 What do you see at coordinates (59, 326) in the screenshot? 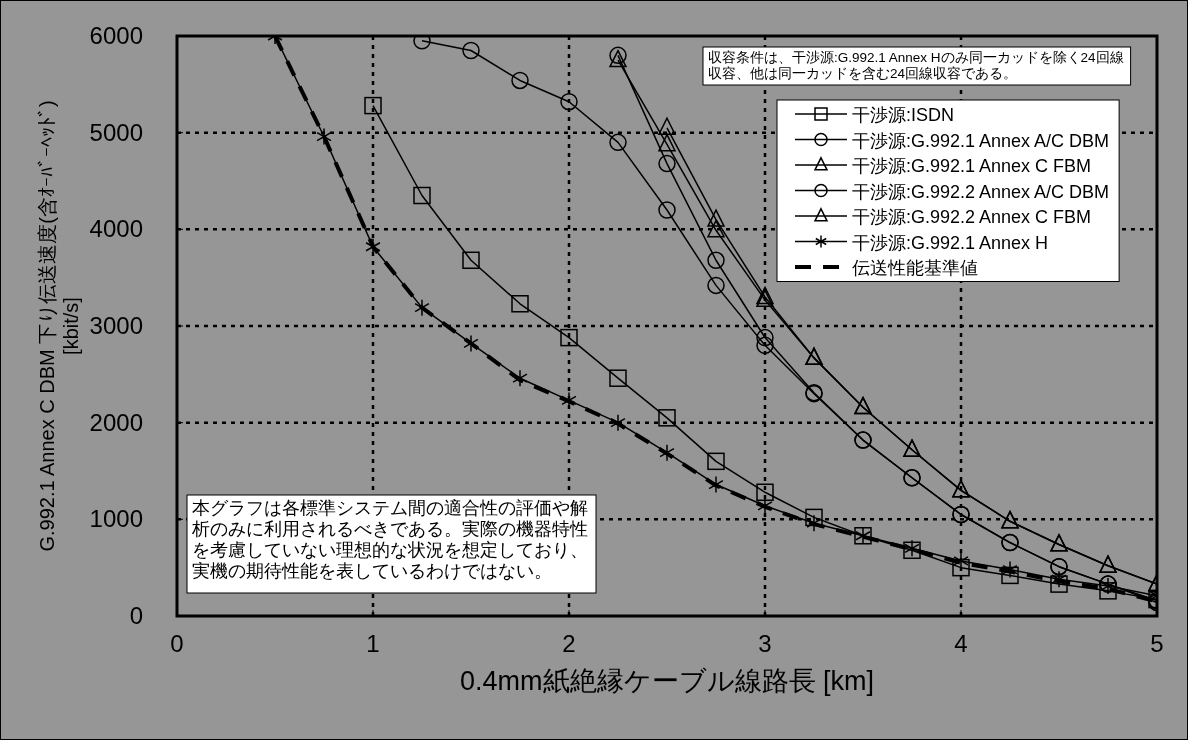
I see `y-axis-title: G.992.1 Annex C DBM 下り伝送速度(含ｵｰﾊﾞｰﾍｯﾄﾞ) [kbit/s]` at bounding box center [59, 326].